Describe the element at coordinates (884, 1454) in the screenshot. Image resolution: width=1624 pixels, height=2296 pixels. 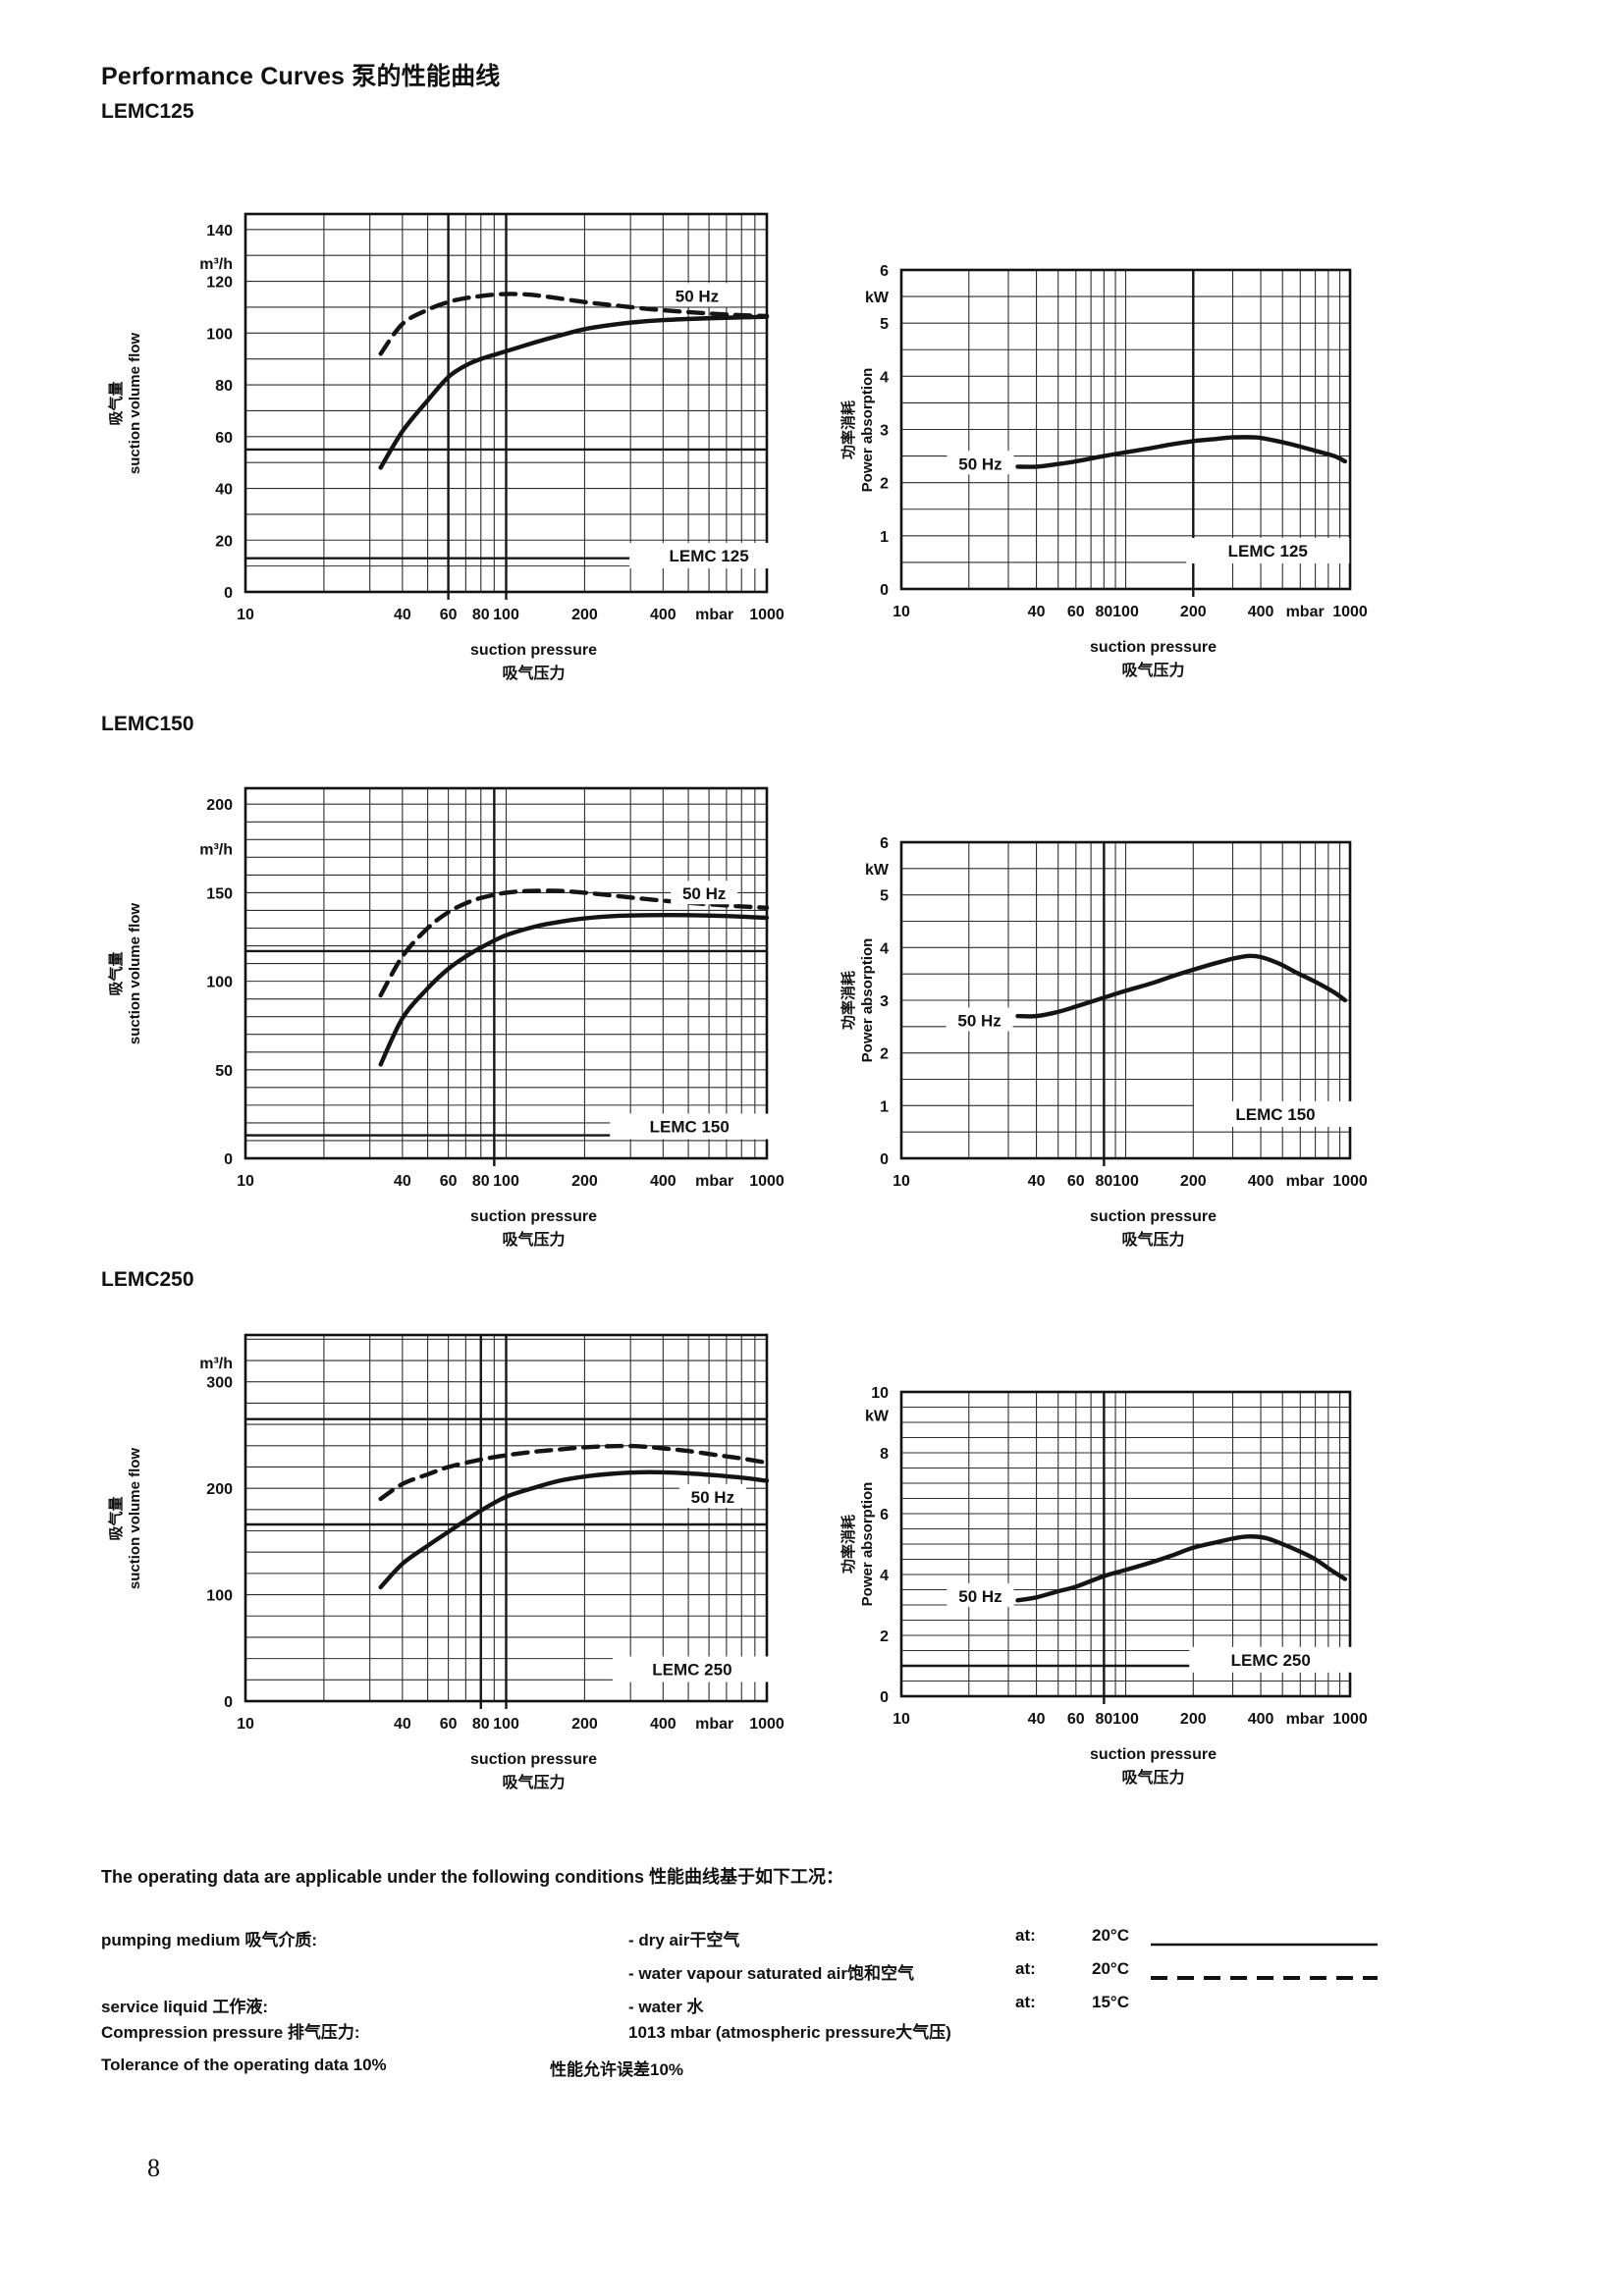
I see `y-tick-label: 8` at that location.